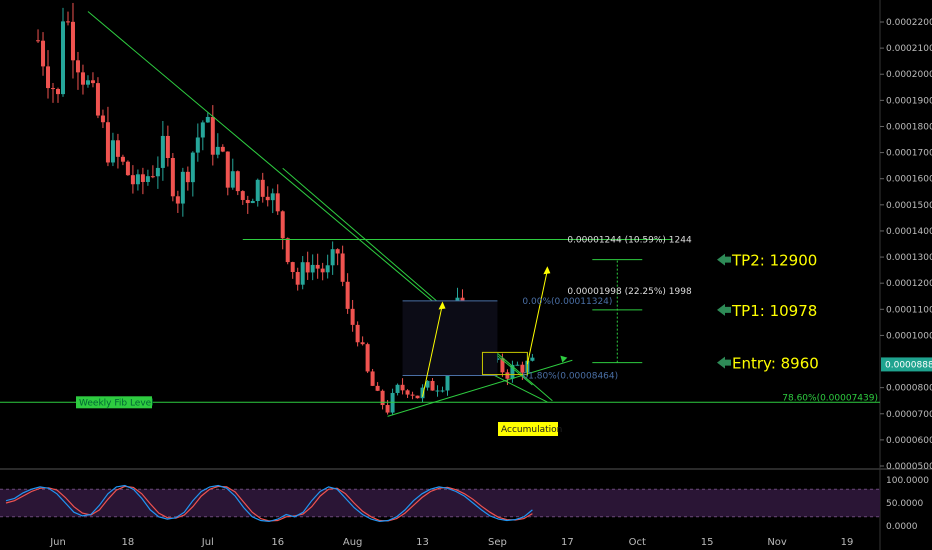 This screenshot has width=932, height=550. Describe the element at coordinates (497, 542) in the screenshot. I see `x-tick-label: Sep` at that location.